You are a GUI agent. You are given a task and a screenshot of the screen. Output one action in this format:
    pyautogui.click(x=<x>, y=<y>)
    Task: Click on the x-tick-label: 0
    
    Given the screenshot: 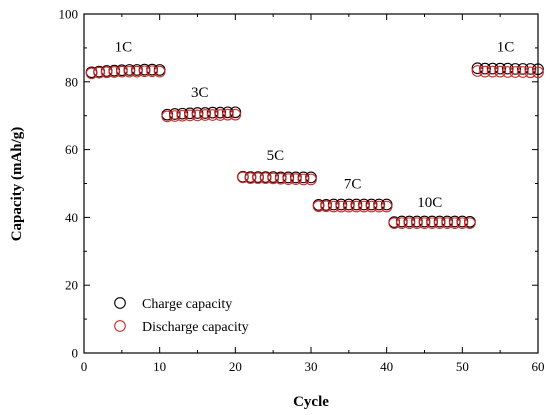 What is the action you would take?
    pyautogui.click(x=84, y=366)
    